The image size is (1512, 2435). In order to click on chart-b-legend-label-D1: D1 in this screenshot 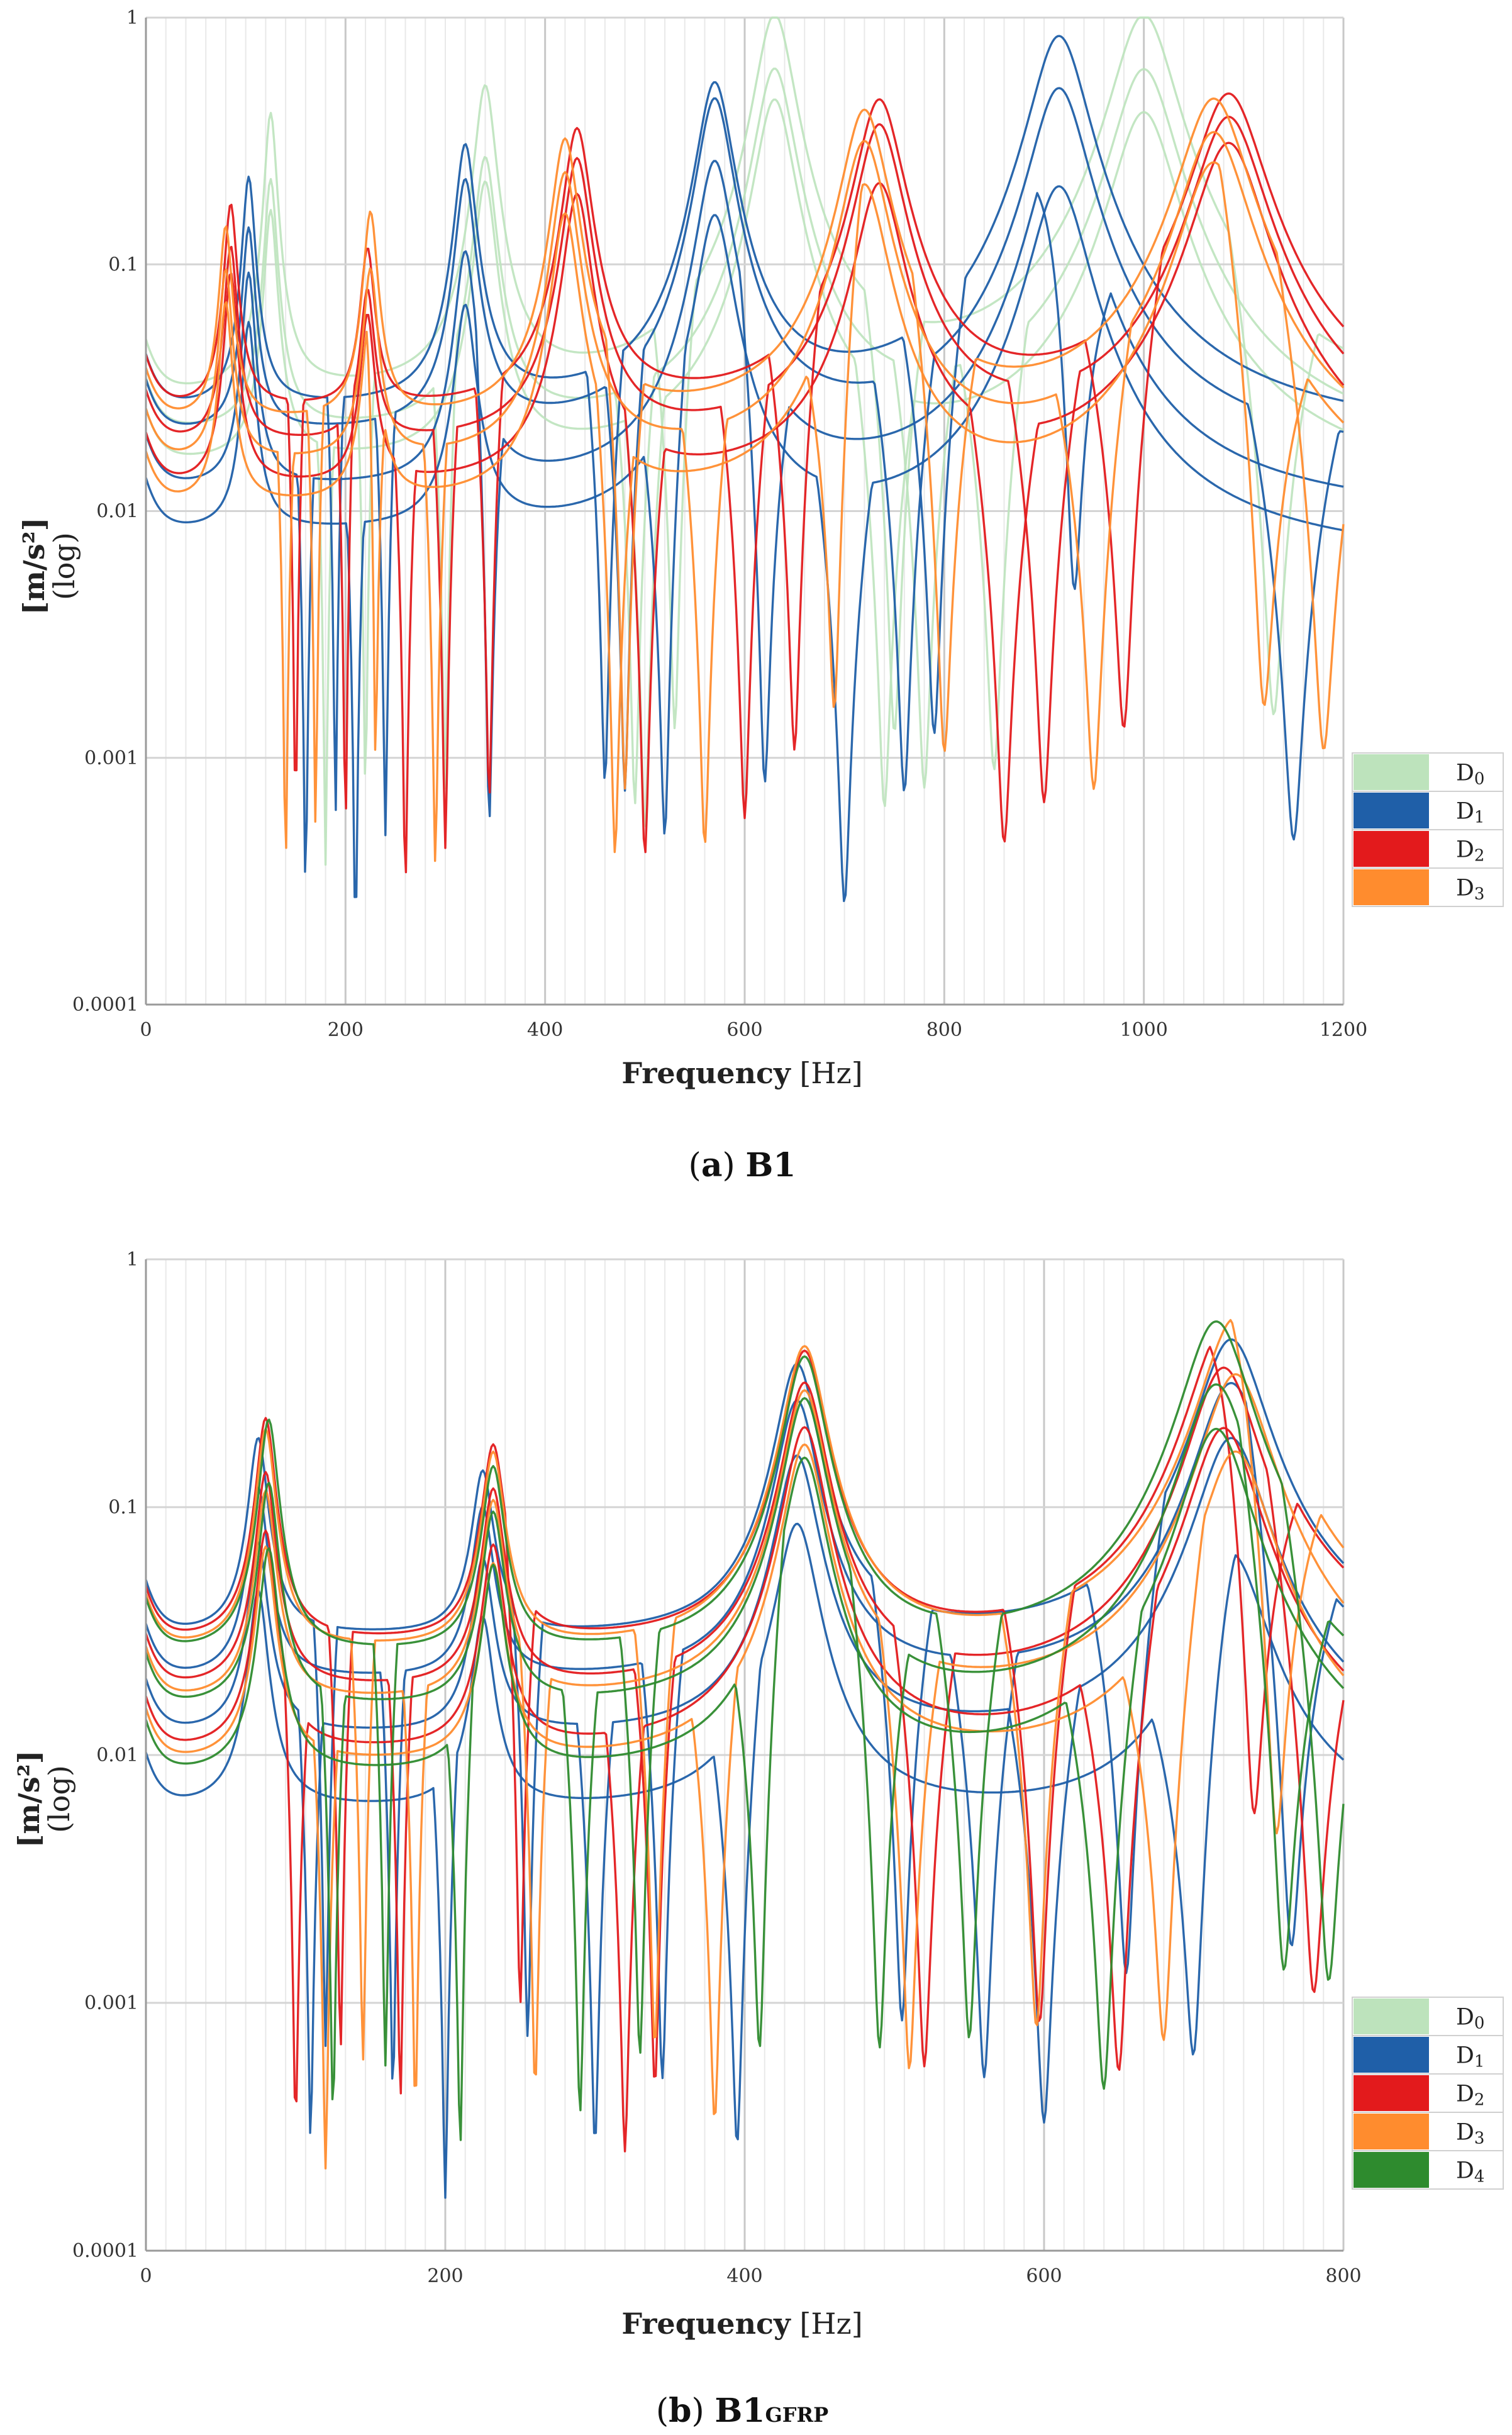, I will do `click(1470, 2057)`.